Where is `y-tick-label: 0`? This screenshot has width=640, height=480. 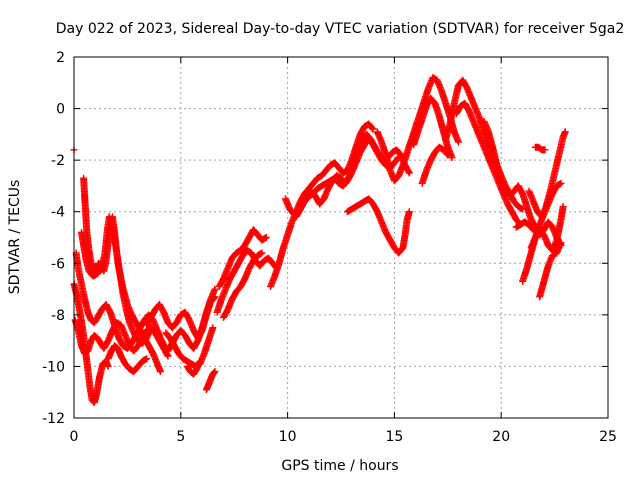 y-tick-label: 0 is located at coordinates (60, 110).